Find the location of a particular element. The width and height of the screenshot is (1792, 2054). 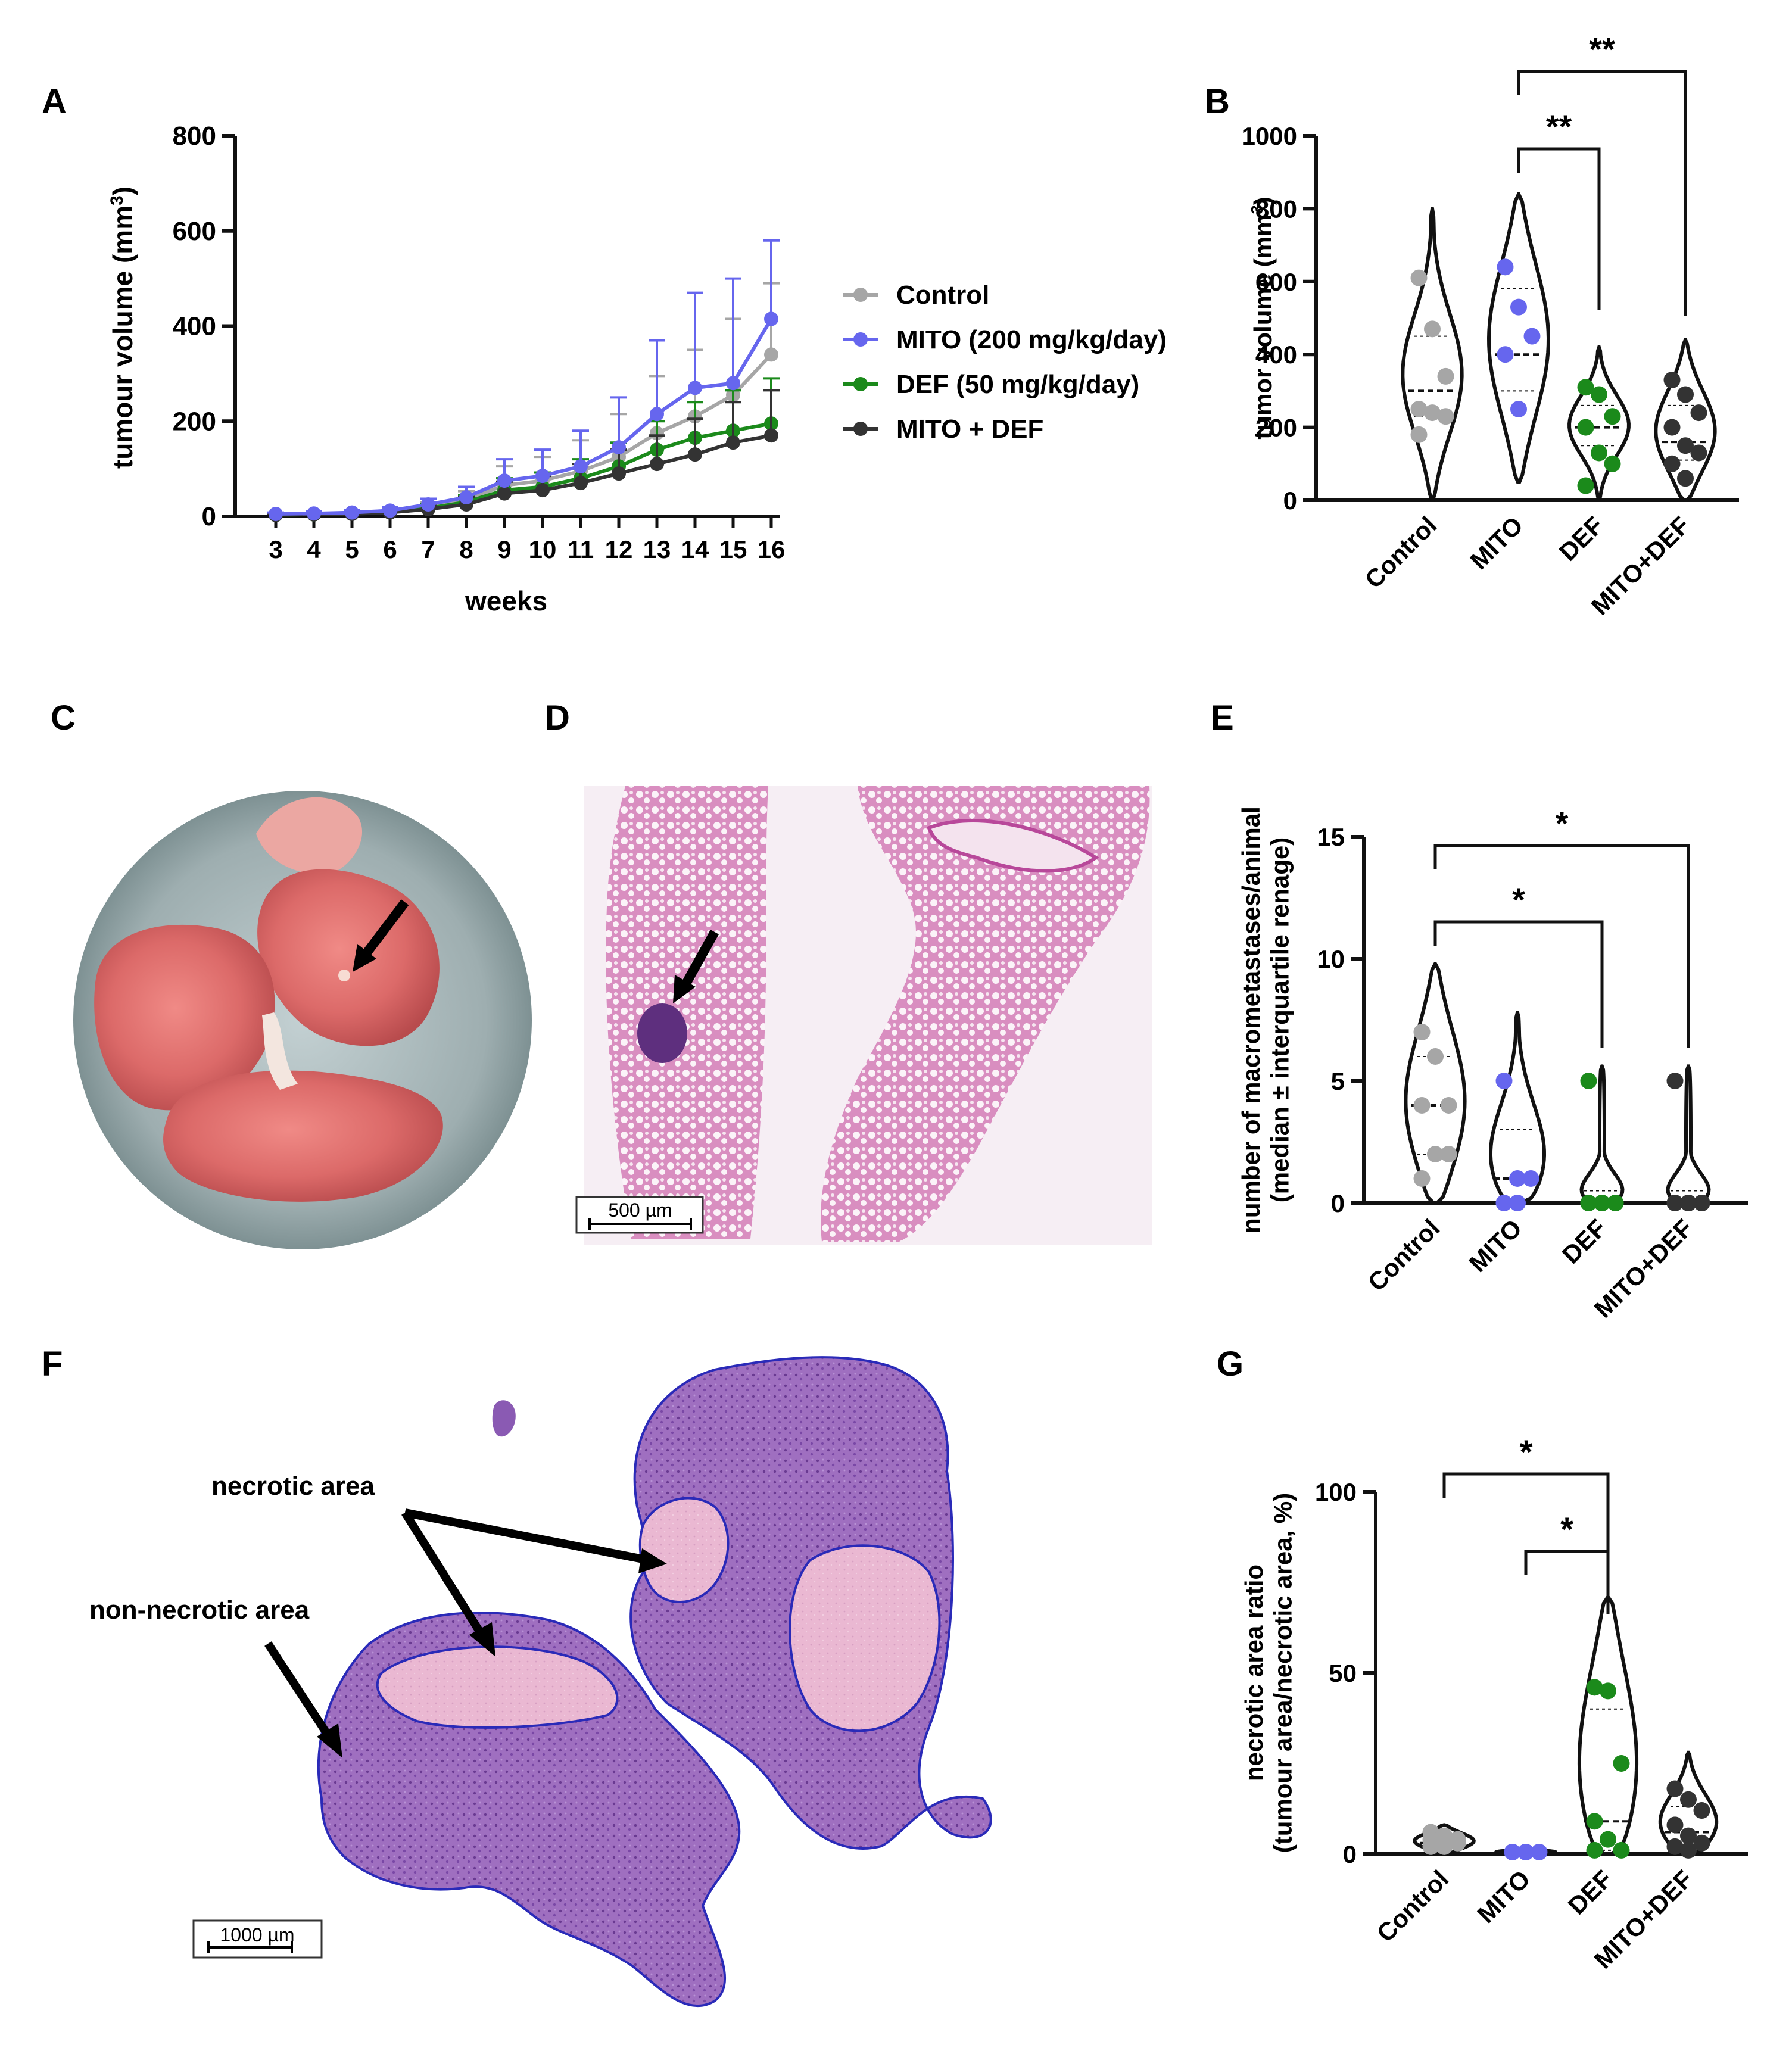

legend-label: MITO (200 mg/kg/day) is located at coordinates (1031, 339).